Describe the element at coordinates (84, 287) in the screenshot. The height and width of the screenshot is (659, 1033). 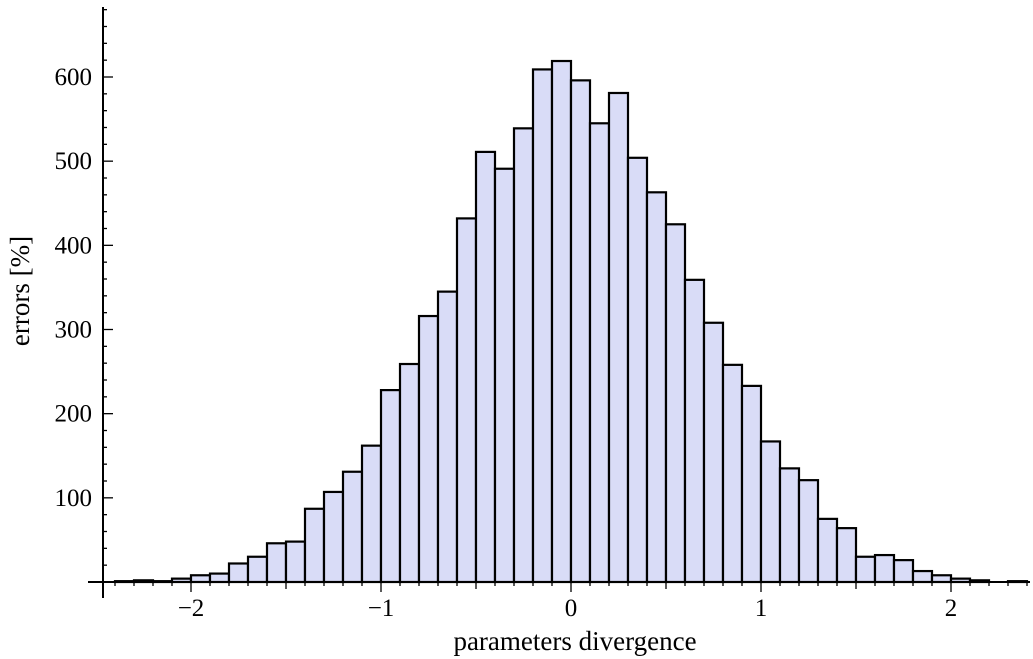
I see `y-axis-ticks: 100 200 300 400 500 600` at that location.